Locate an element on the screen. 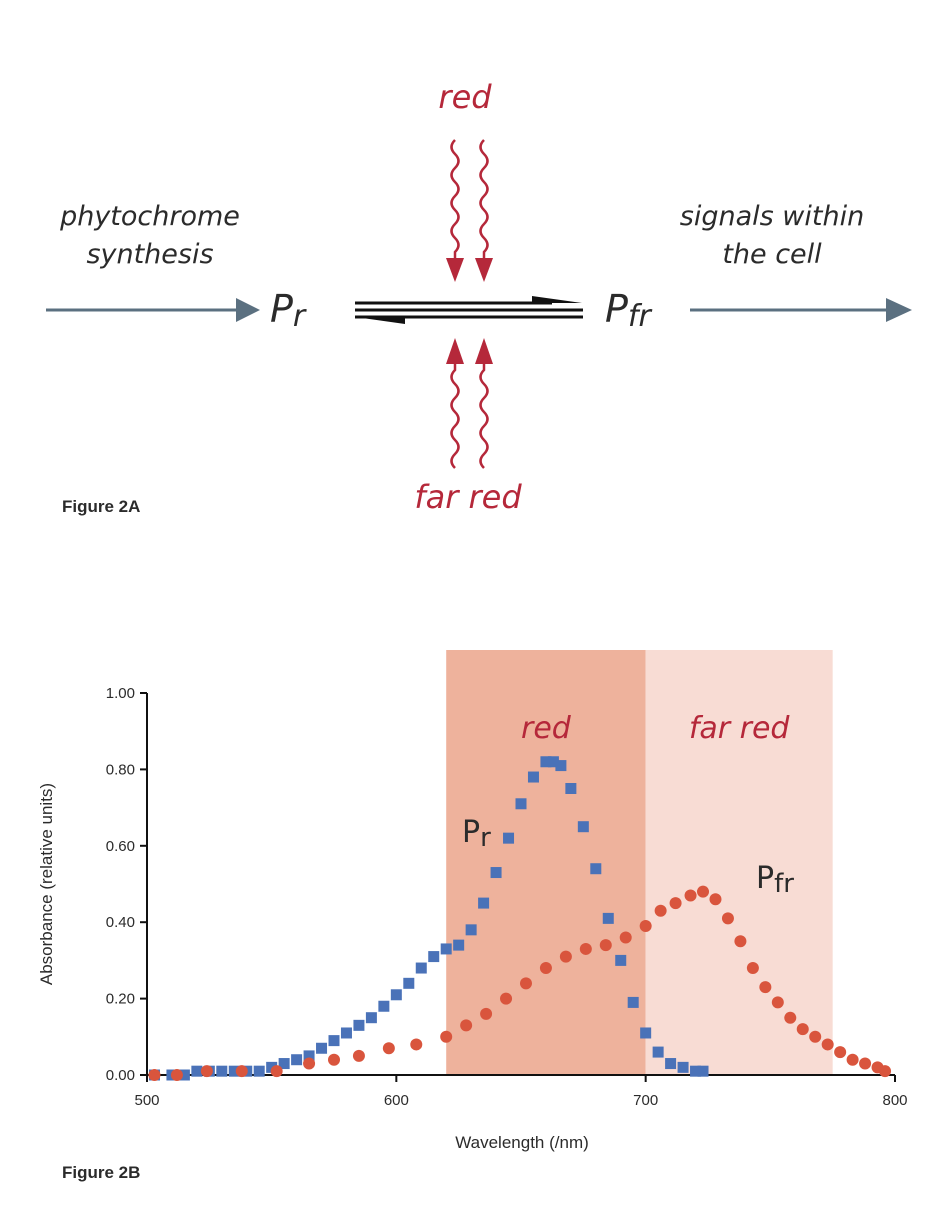  y-tick-label: 0.20 is located at coordinates (120, 999).